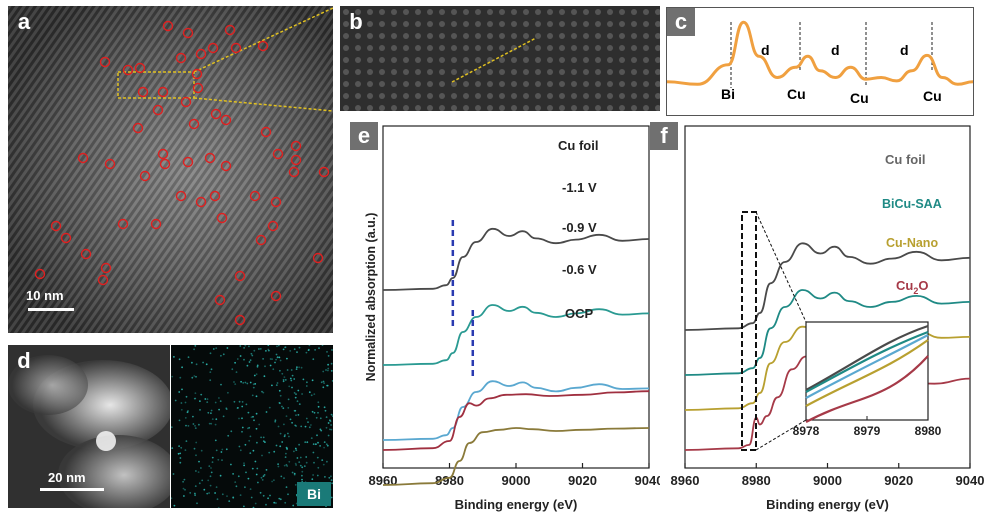  I want to click on line-profile, so click(494, 60).